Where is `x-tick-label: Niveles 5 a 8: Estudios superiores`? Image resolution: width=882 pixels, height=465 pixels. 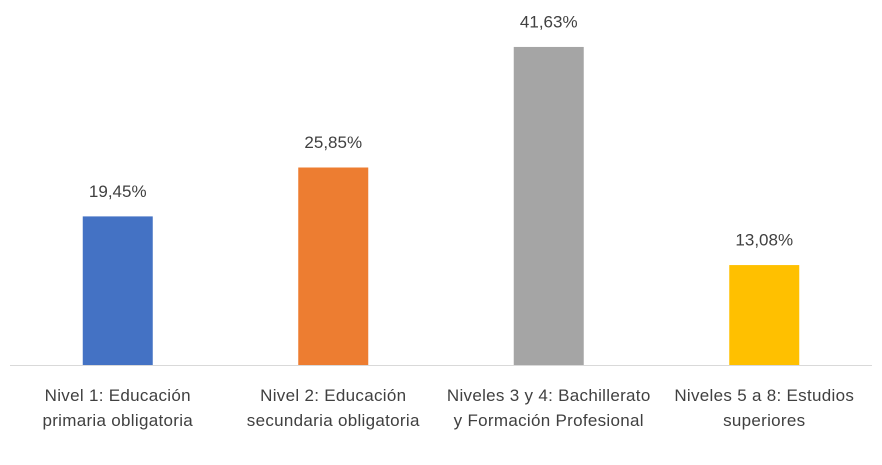 x-tick-label: Niveles 5 a 8: Estudios superiores is located at coordinates (764, 408).